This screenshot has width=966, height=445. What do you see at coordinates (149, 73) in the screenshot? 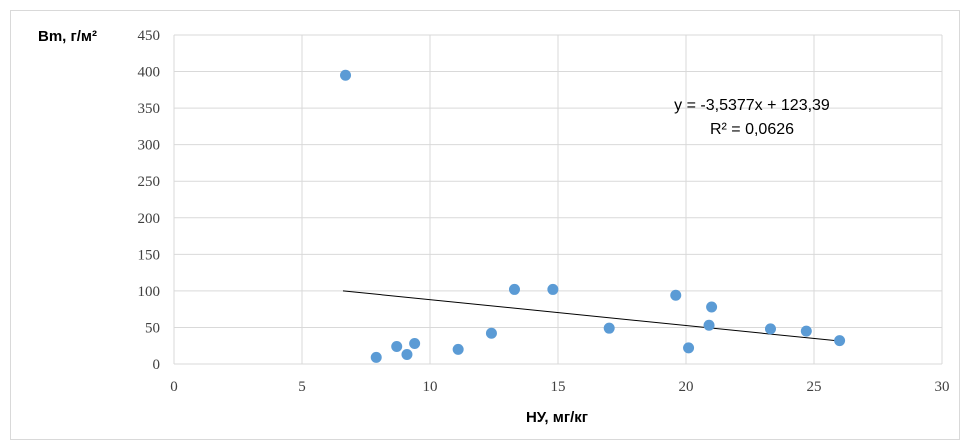
I see `y-tick-label: 400` at bounding box center [149, 73].